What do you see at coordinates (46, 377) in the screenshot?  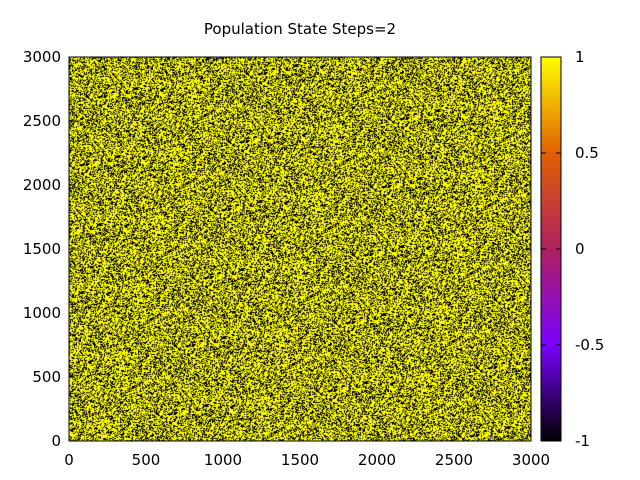 I see `y-tick-label: 500` at bounding box center [46, 377].